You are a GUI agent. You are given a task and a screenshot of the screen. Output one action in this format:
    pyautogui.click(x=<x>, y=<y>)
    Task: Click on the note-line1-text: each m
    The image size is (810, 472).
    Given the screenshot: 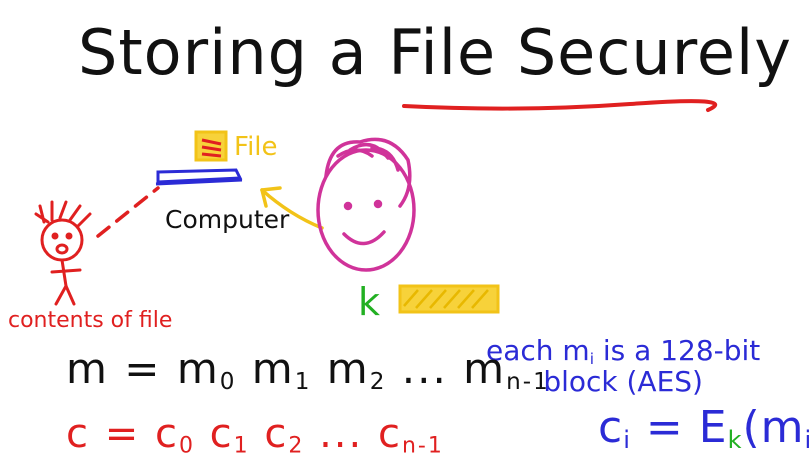 What is the action you would take?
    pyautogui.click(x=538, y=350)
    